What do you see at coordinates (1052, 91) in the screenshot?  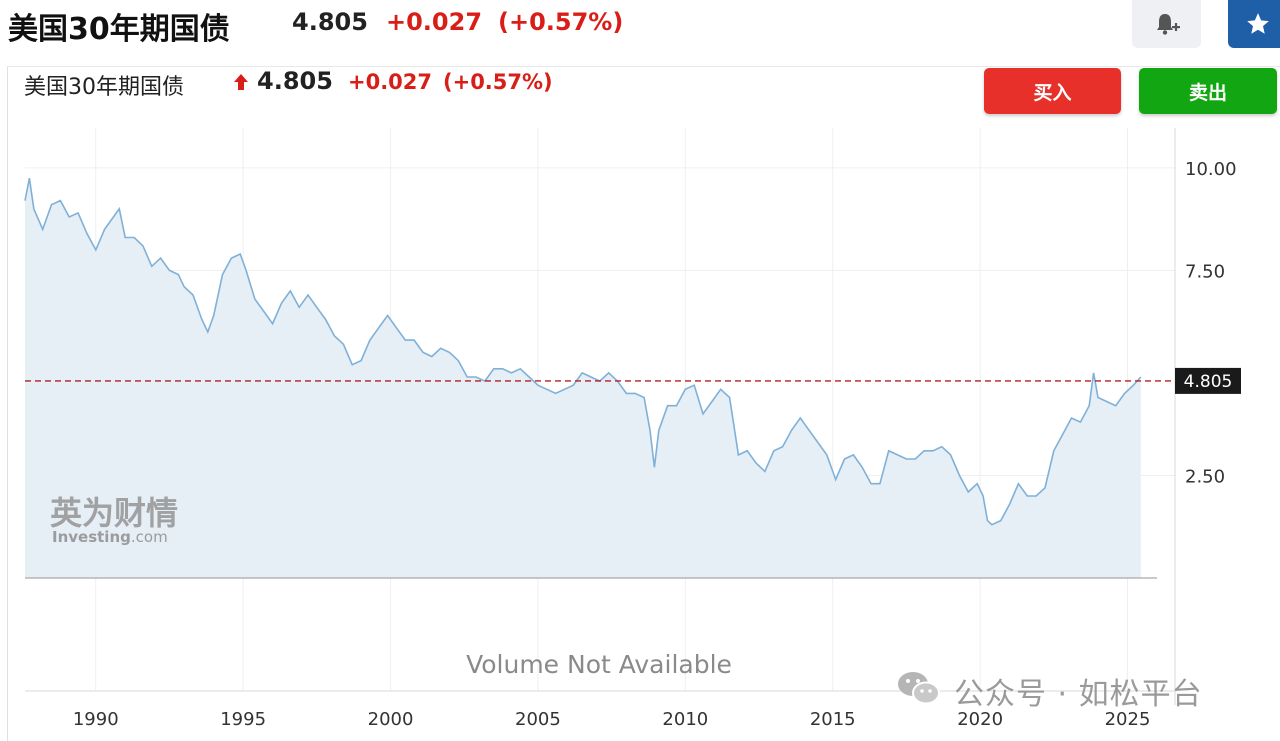 I see `buy-button: 买入` at bounding box center [1052, 91].